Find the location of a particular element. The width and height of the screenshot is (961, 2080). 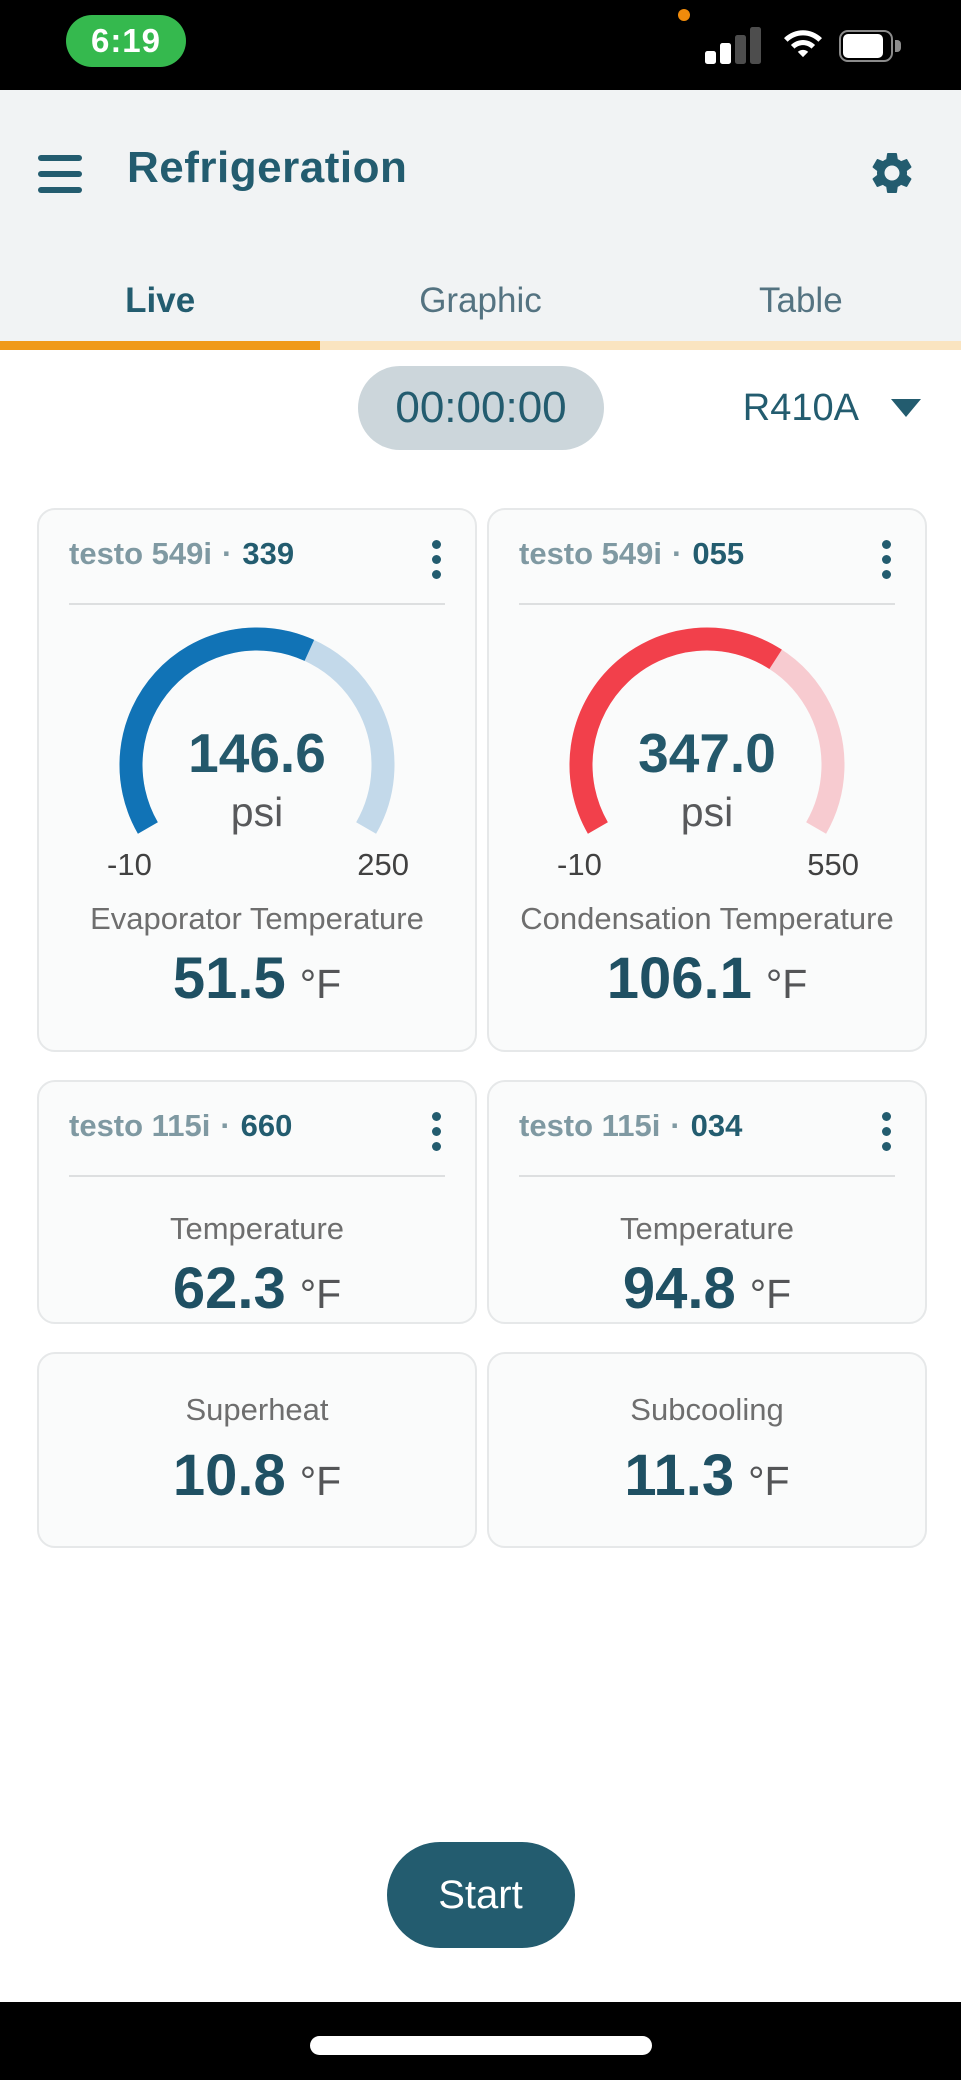

measure-number: 11.3 is located at coordinates (679, 1475).